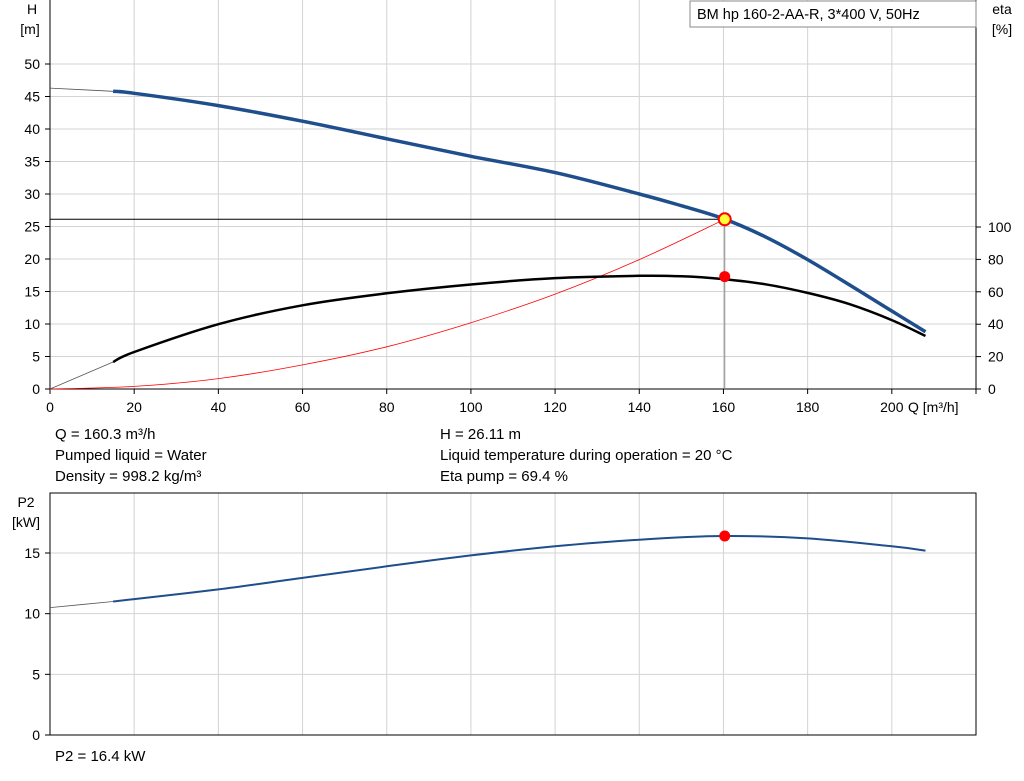  What do you see at coordinates (105, 434) in the screenshot?
I see `flow-readout: Q = 160.3 m³/h` at bounding box center [105, 434].